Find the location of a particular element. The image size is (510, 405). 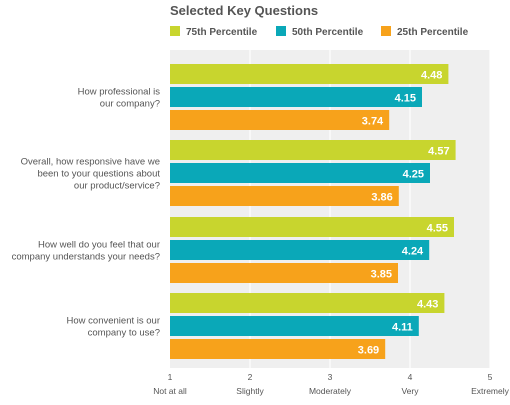

bar-value-label: 4.48 is located at coordinates (431, 76).